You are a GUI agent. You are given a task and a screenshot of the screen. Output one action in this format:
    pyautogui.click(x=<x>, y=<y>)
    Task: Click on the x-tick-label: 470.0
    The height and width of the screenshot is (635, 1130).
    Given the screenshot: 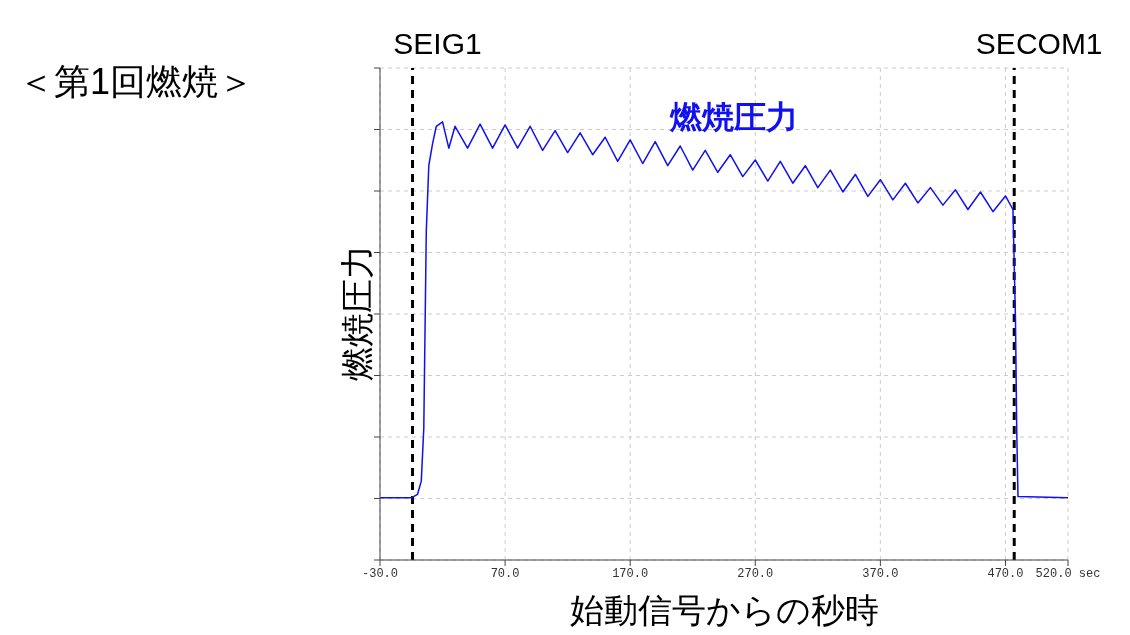 What is the action you would take?
    pyautogui.click(x=1005, y=573)
    